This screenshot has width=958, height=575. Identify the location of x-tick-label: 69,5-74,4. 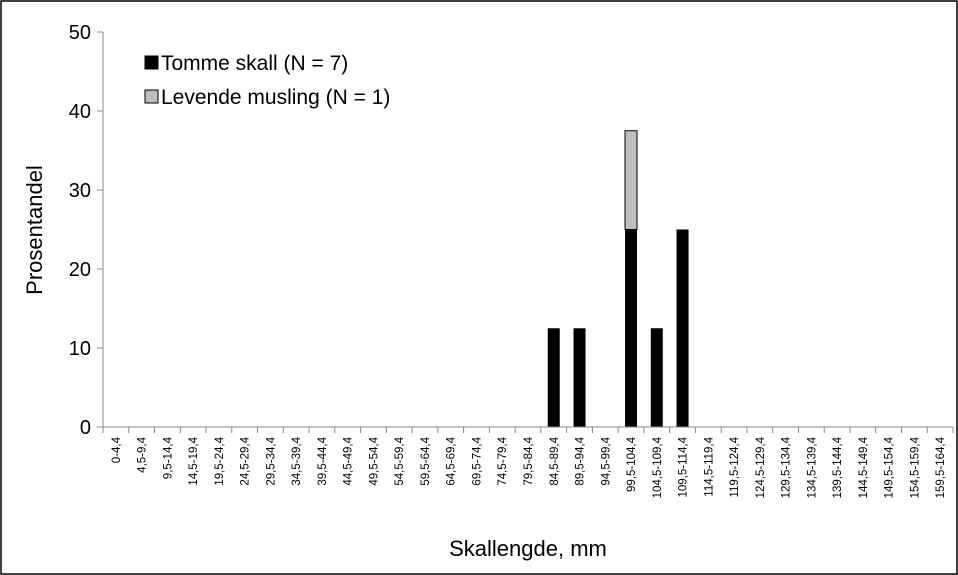
(477, 460).